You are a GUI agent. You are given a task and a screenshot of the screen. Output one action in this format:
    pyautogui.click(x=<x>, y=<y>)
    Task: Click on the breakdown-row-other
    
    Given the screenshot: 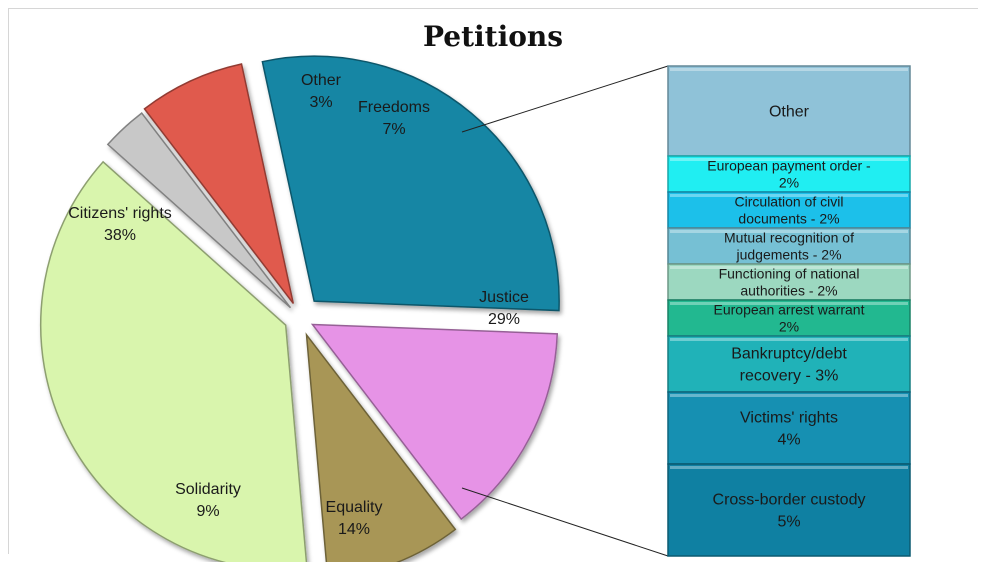 What is the action you would take?
    pyautogui.click(x=789, y=111)
    